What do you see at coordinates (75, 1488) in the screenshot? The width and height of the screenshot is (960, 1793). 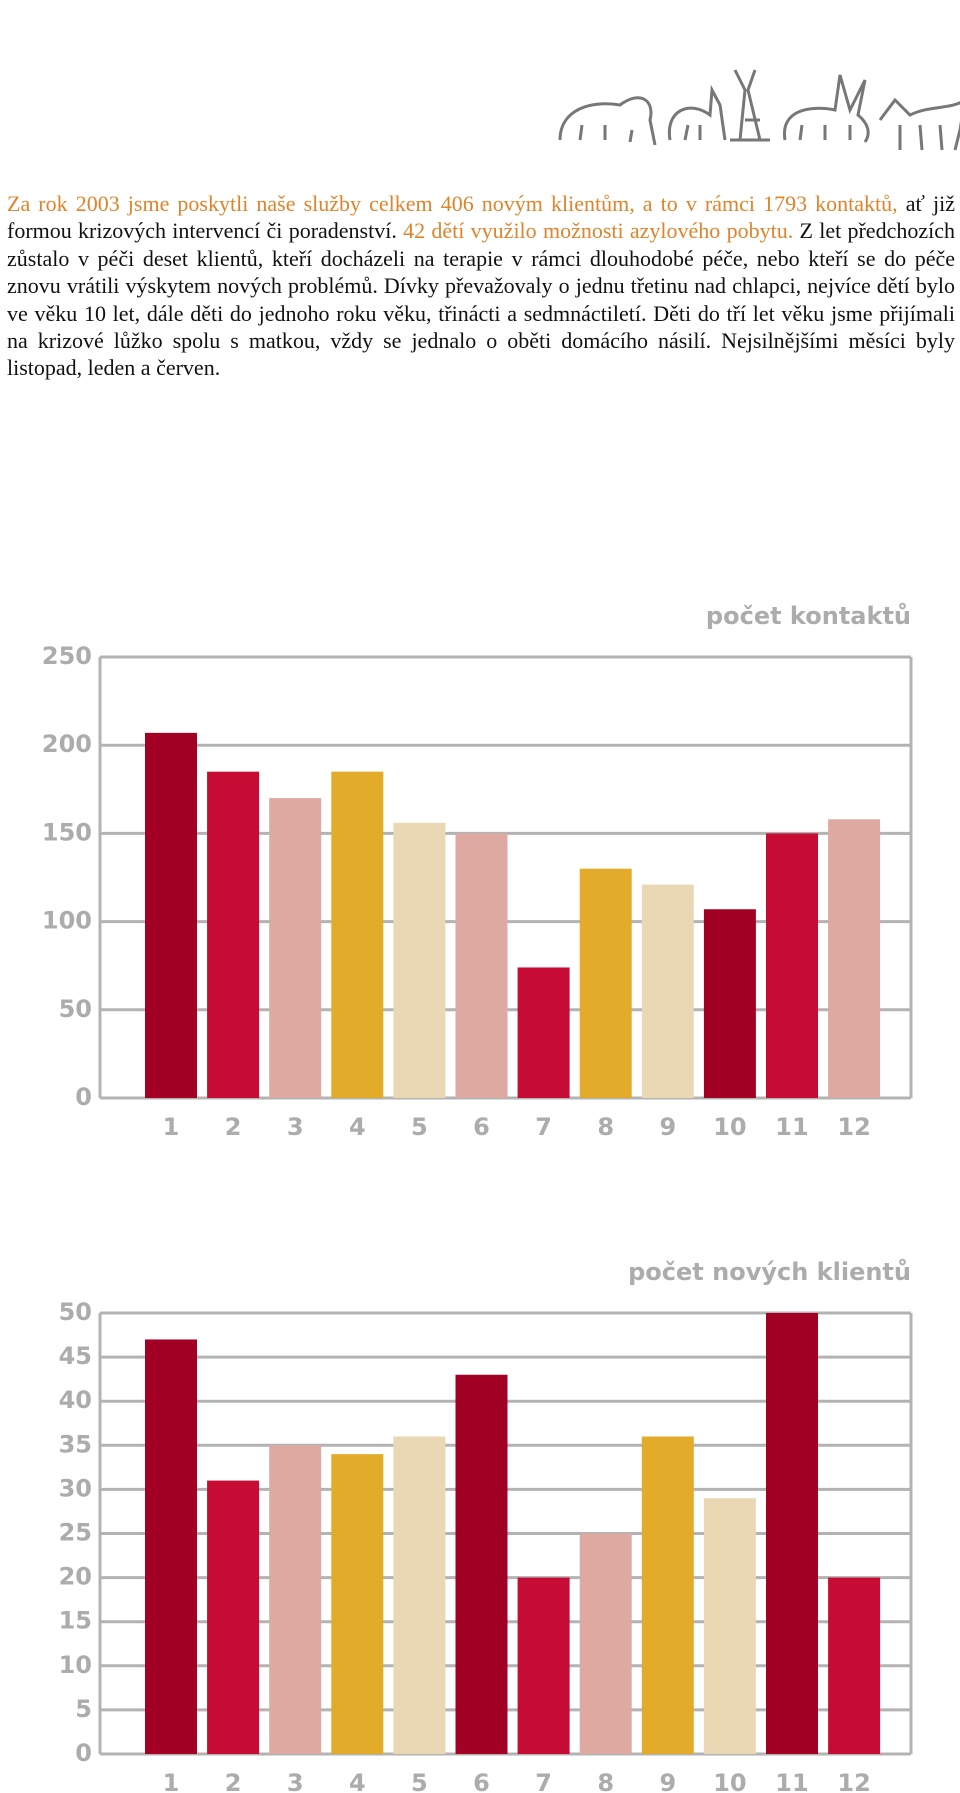 I see `y-tick-label: 30` at bounding box center [75, 1488].